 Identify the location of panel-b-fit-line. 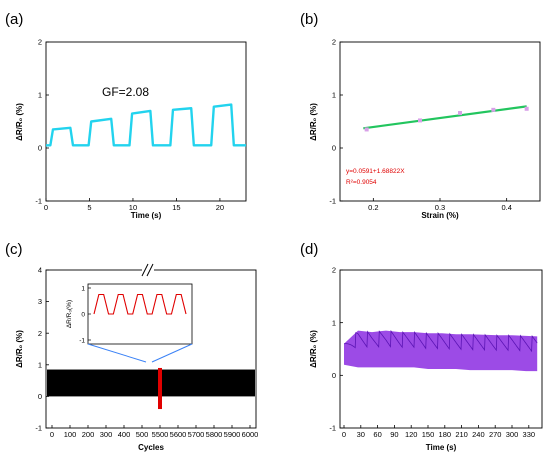
(445, 117).